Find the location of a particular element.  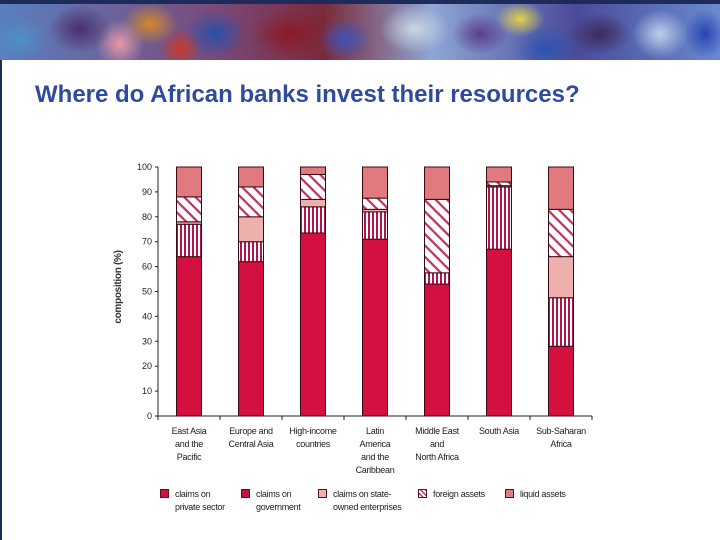

left-border-rule is located at coordinates (1, 300).